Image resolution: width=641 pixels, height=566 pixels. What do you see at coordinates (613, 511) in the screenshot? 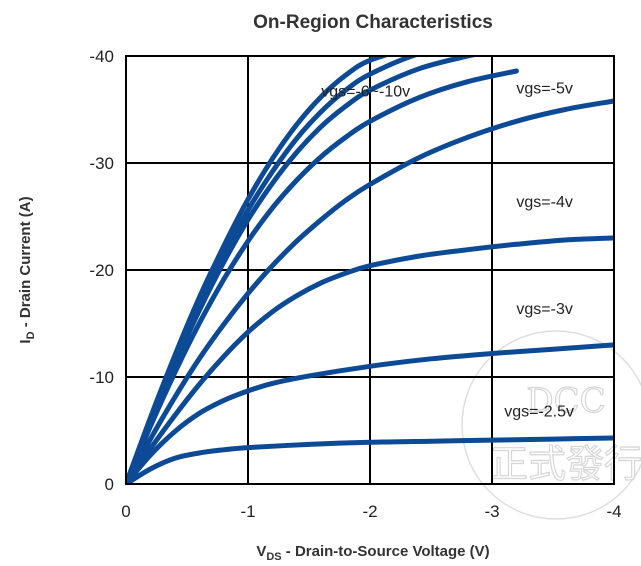
I see `x-tick-label: -4` at bounding box center [613, 511].